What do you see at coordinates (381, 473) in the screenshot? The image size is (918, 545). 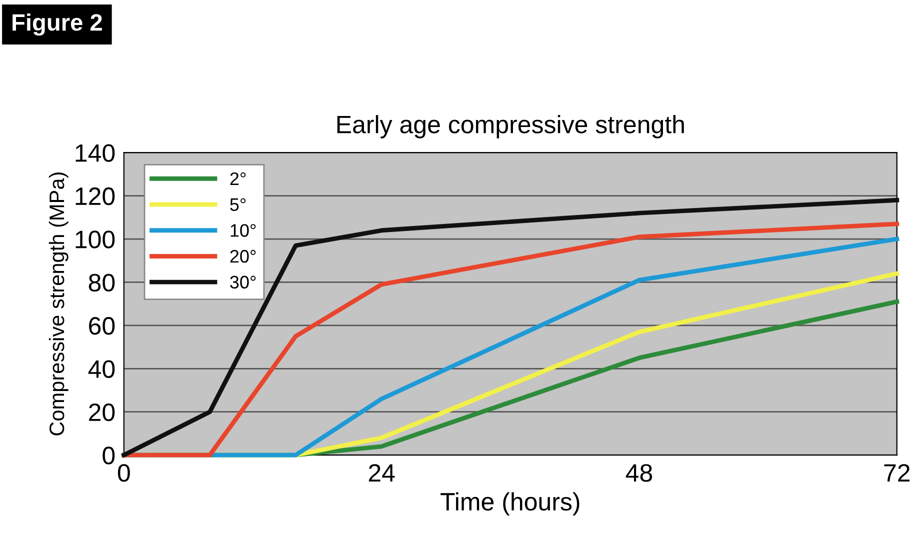 I see `x-tick-label: 24` at bounding box center [381, 473].